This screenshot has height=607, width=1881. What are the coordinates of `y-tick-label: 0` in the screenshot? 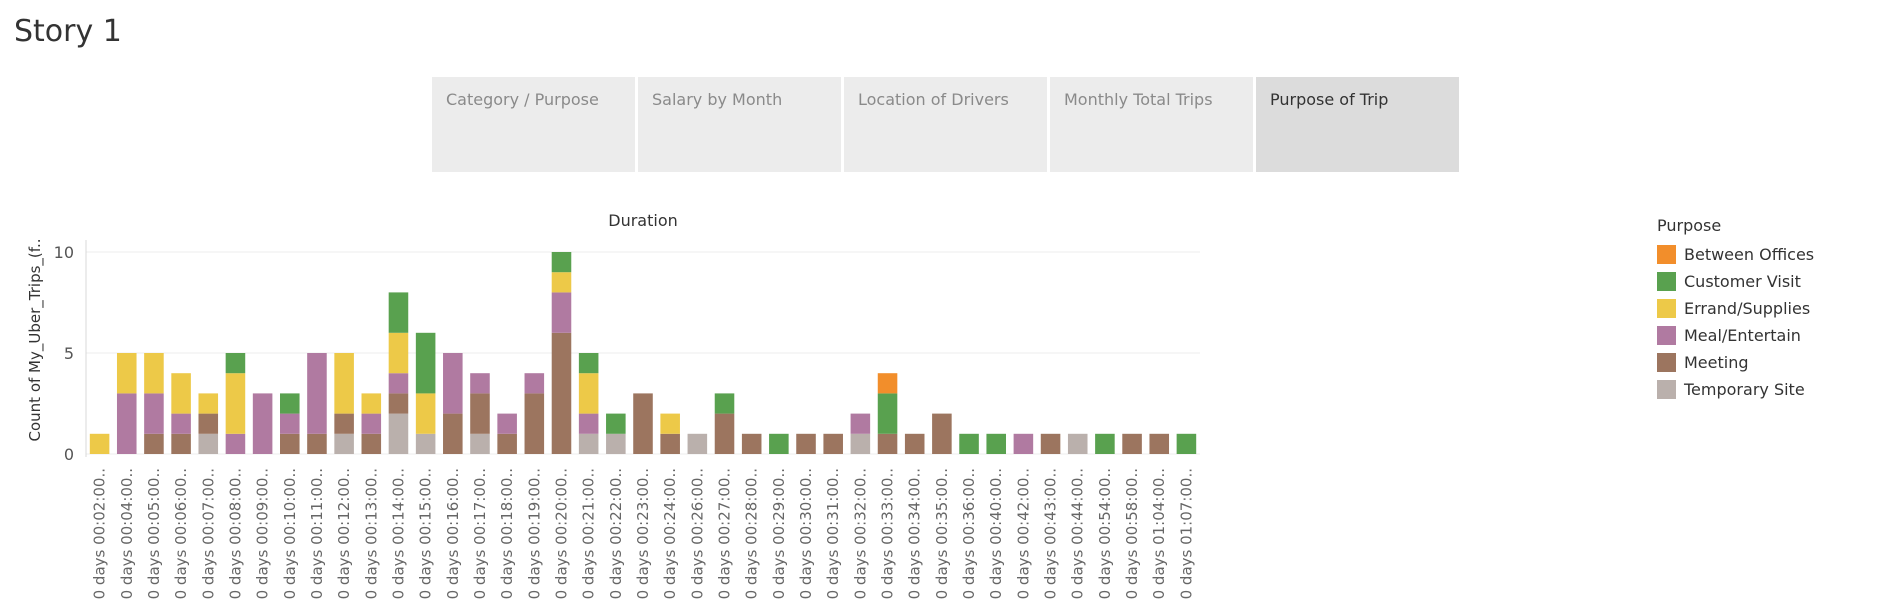 It's located at (69, 454).